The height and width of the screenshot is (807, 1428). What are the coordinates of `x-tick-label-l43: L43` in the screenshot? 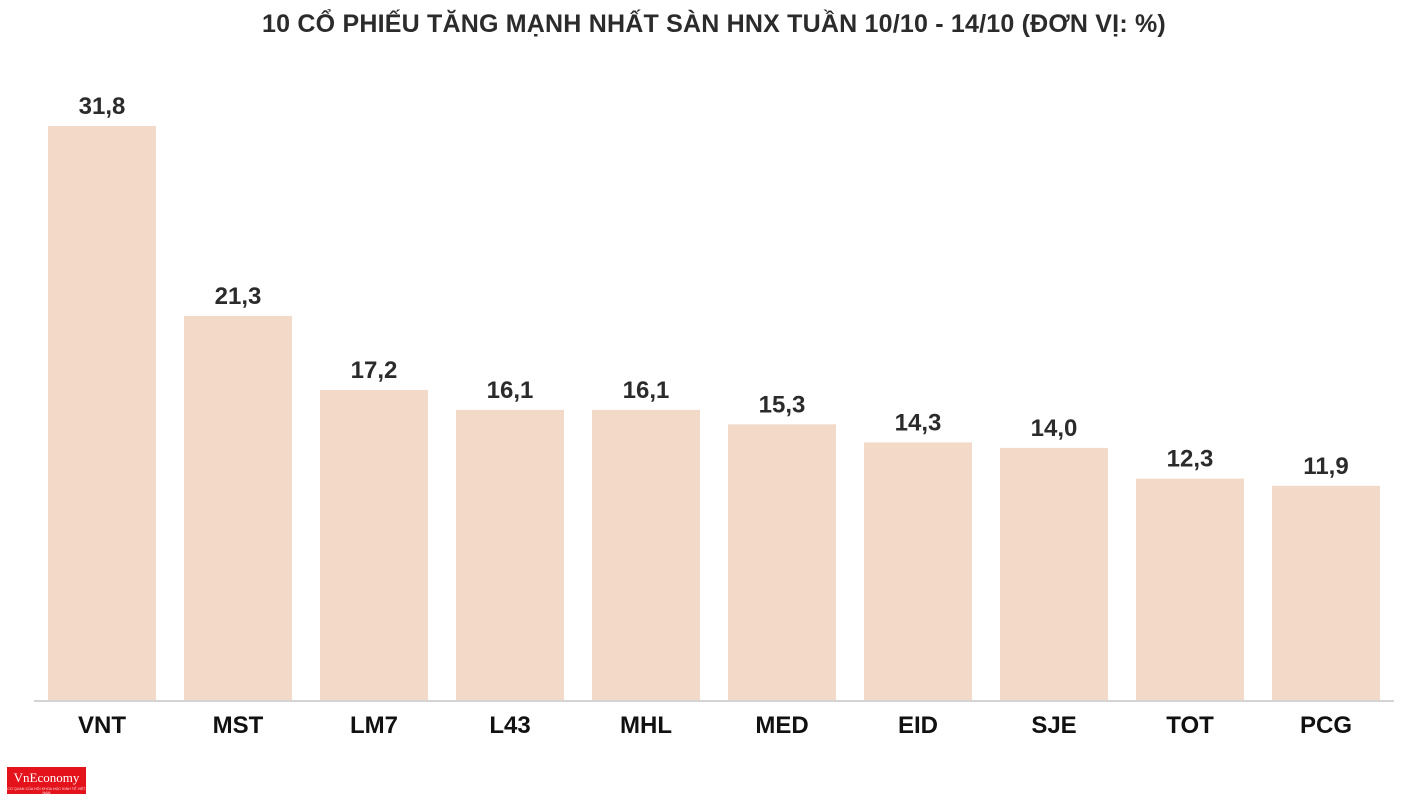 It's located at (509, 725).